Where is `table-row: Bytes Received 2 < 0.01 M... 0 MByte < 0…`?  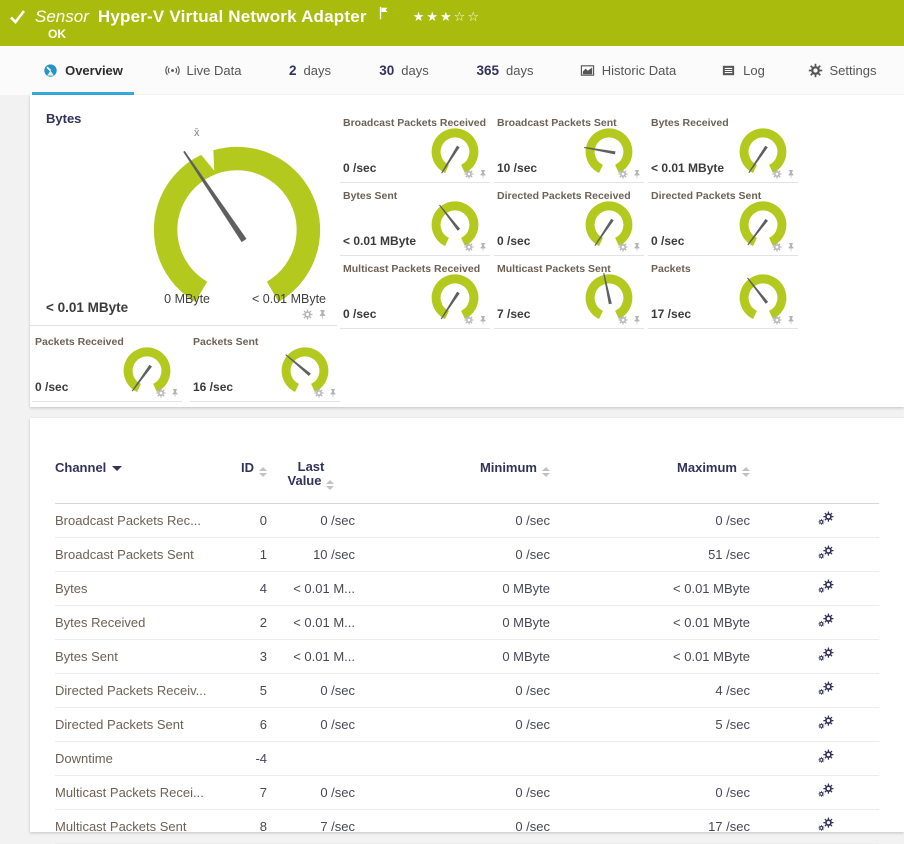 table-row: Bytes Received 2 < 0.01 M... 0 MByte < 0… is located at coordinates (467, 623).